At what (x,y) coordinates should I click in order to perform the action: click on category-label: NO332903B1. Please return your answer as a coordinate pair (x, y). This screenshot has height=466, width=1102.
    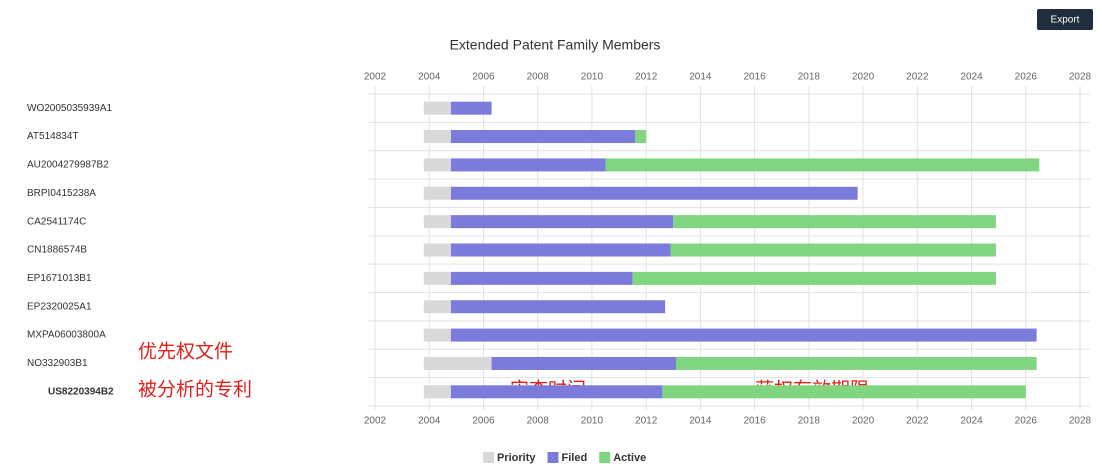
    Looking at the image, I should click on (57, 363).